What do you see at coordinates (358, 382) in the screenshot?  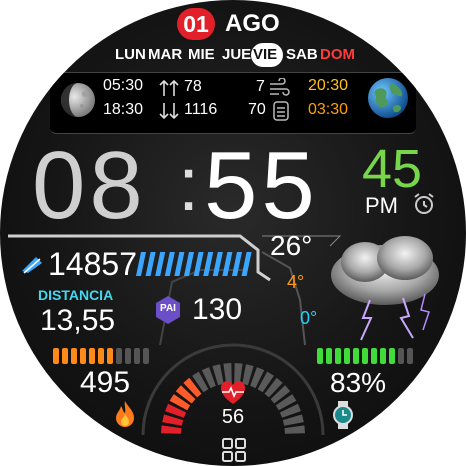 I see `battery-value: 83%` at bounding box center [358, 382].